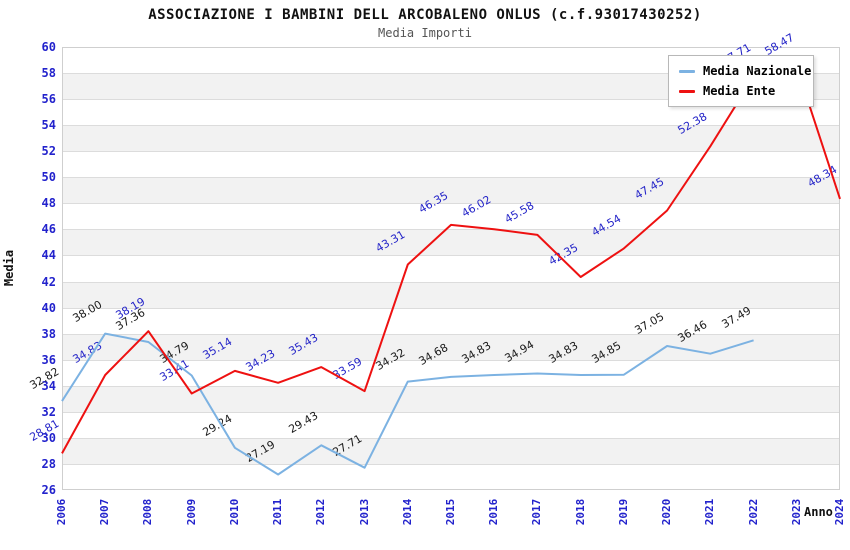 The image size is (850, 550). I want to click on y-tick-label: 54, so click(48, 125).